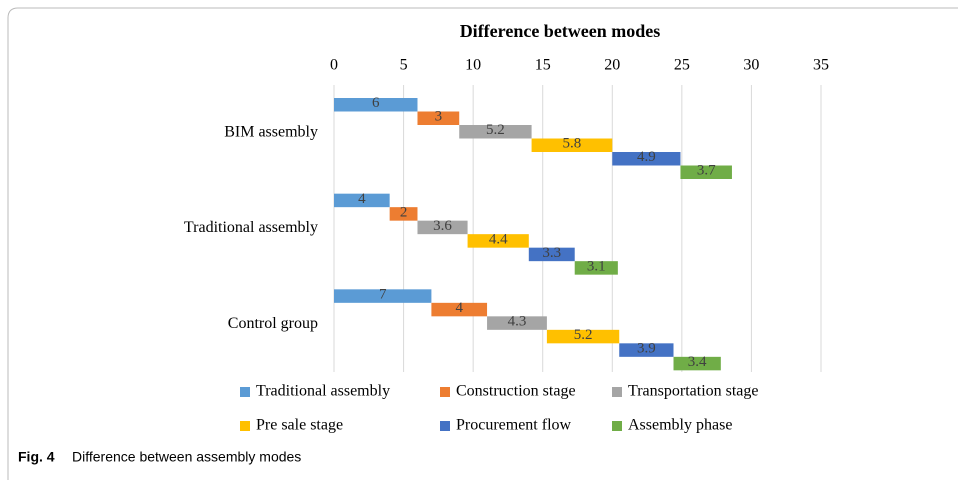 The image size is (958, 480). I want to click on caption-text: Difference between assembly modes, so click(186, 457).